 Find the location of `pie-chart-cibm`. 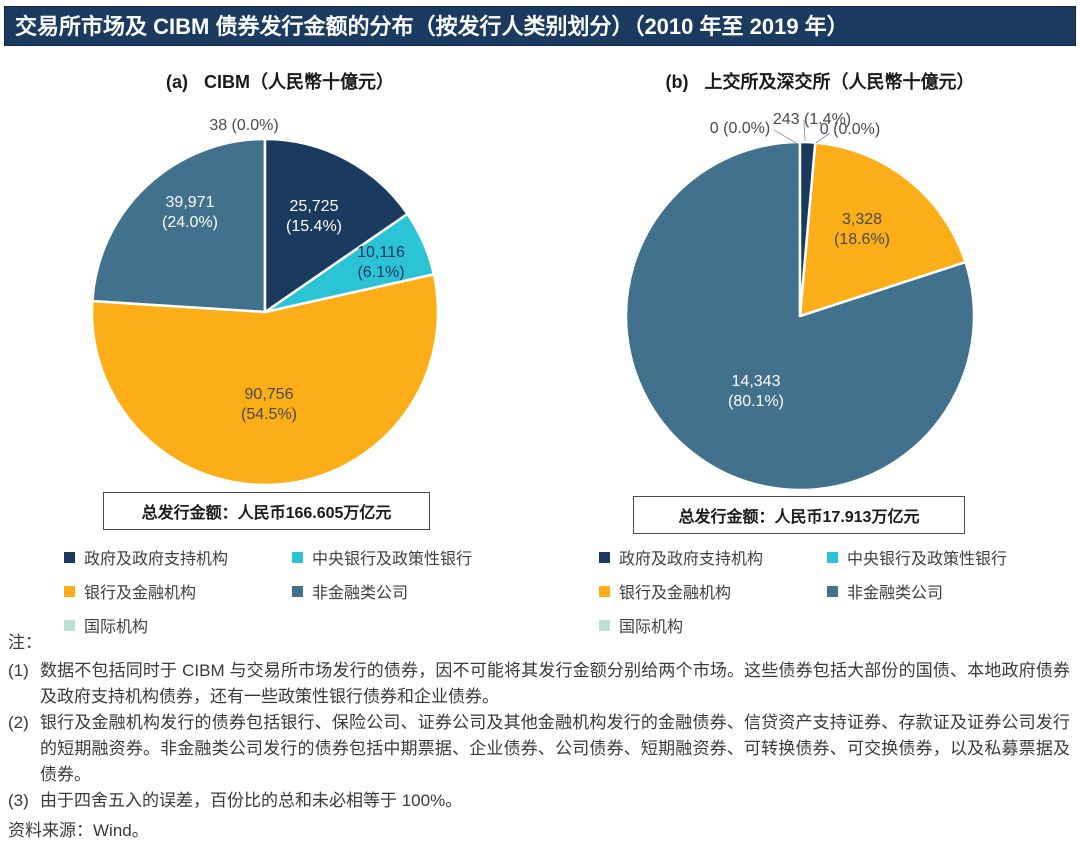

pie-chart-cibm is located at coordinates (265, 312).